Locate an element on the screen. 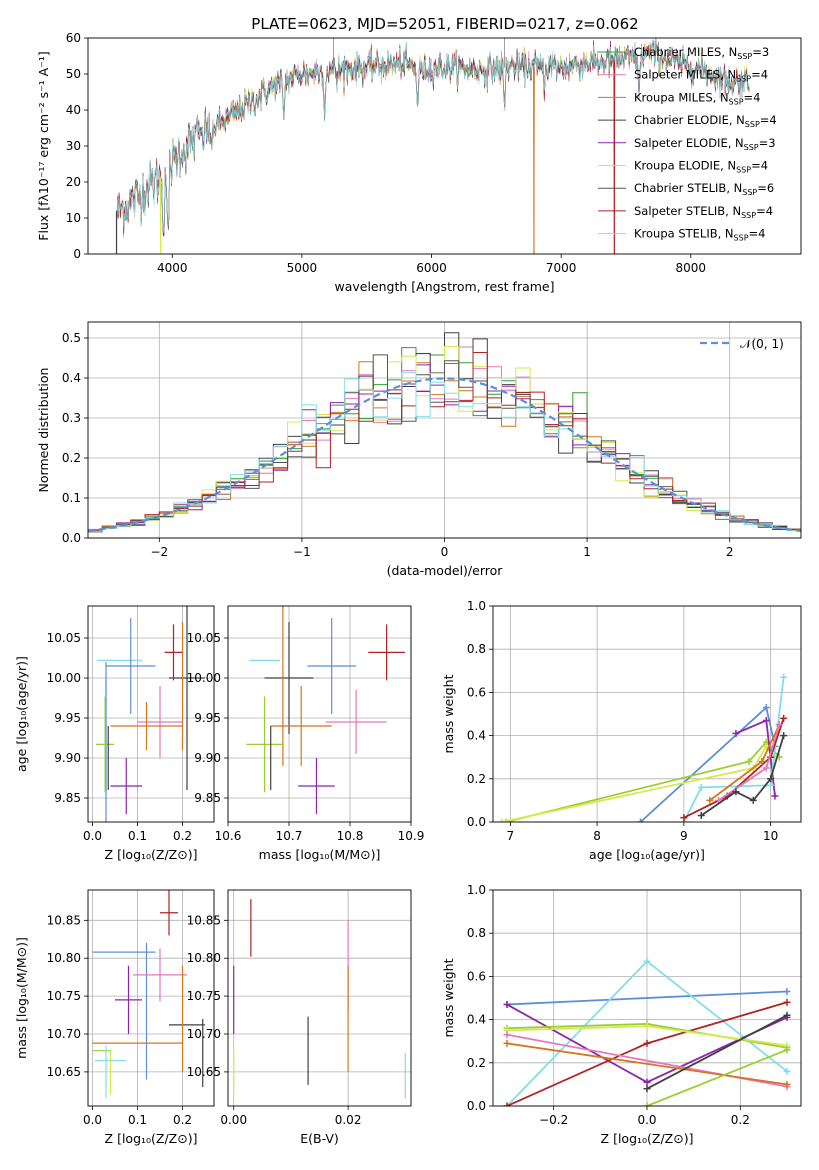 This screenshot has width=819, height=1170. legend-label: Kroupa ELODIE, NSSP=4 is located at coordinates (701, 167).